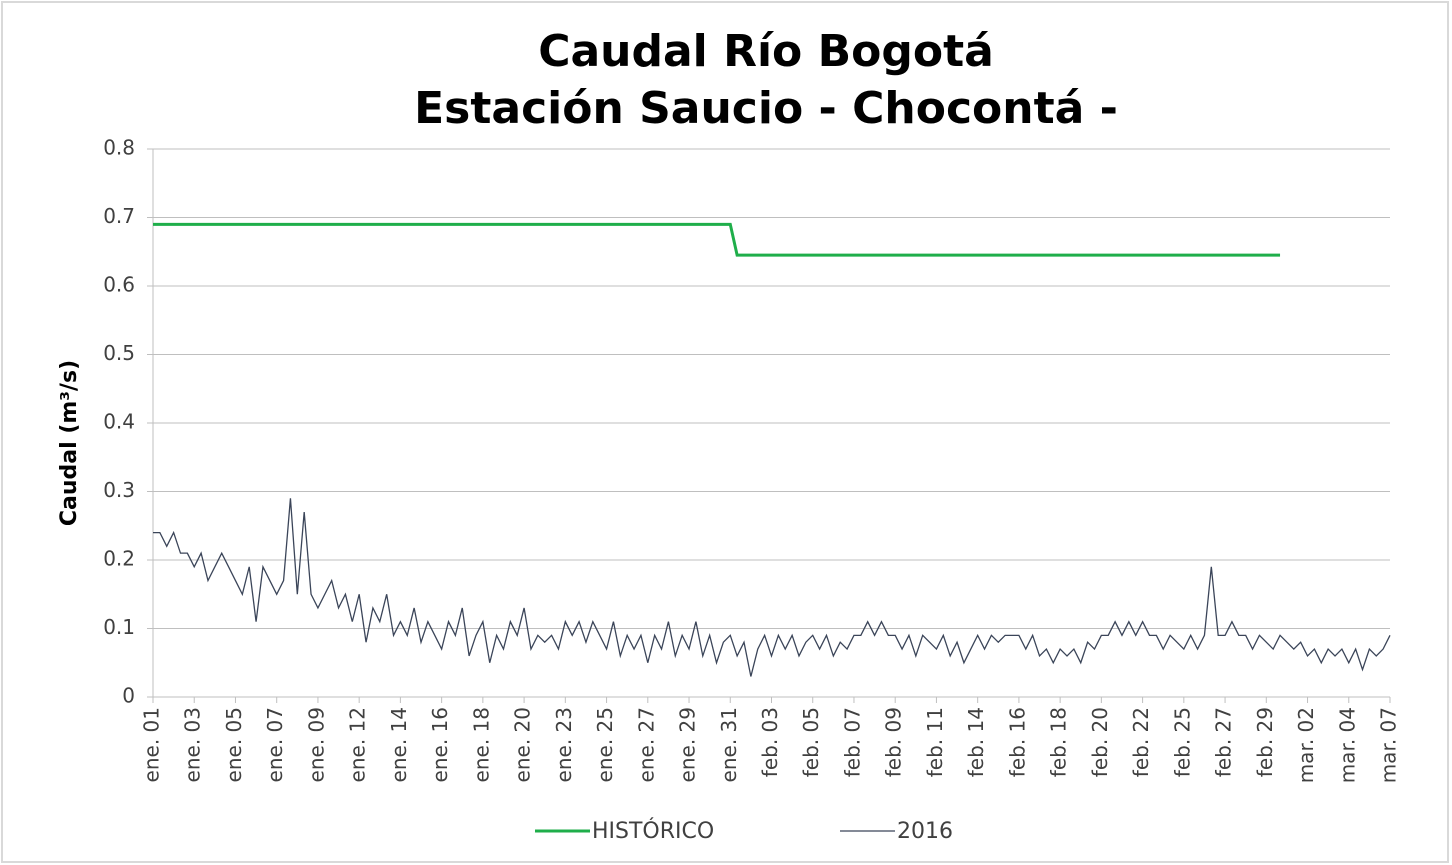 This screenshot has height=865, width=1452. What do you see at coordinates (119, 148) in the screenshot?
I see `y-tick-label: 0.8` at bounding box center [119, 148].